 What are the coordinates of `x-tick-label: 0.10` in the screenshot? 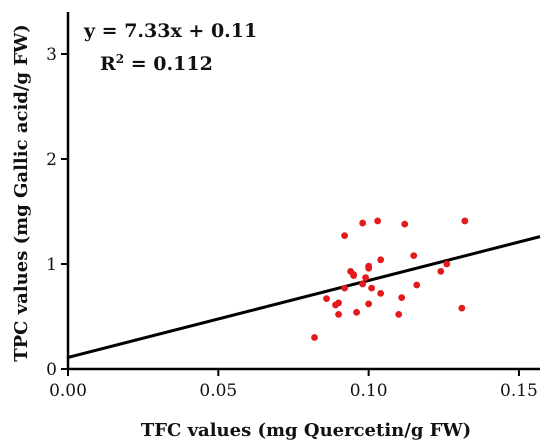 It's located at (369, 391).